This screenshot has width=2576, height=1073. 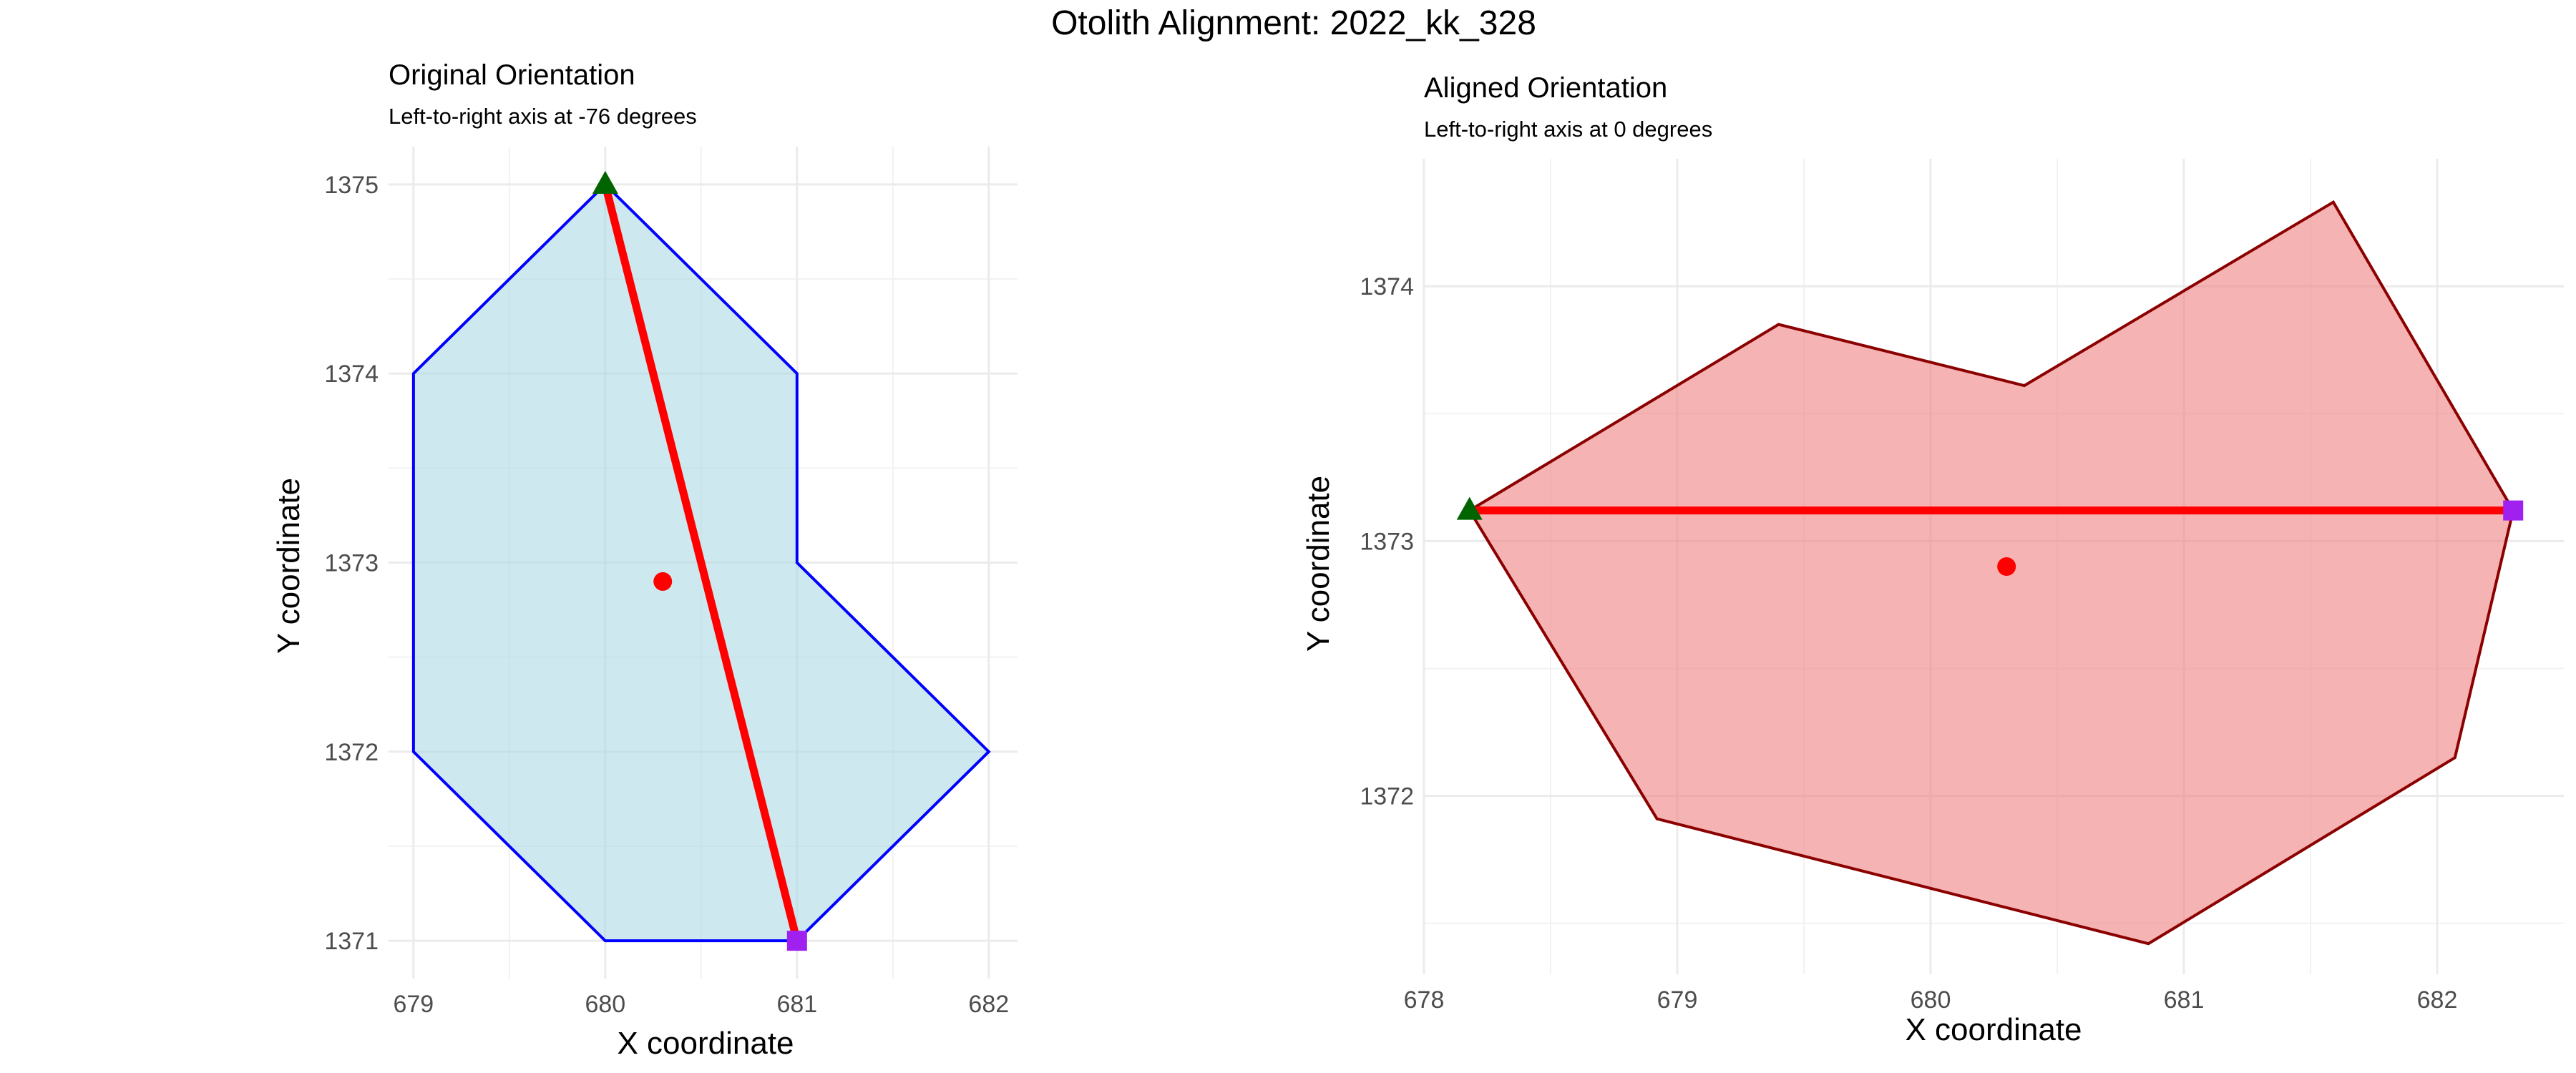 What do you see at coordinates (288, 566) in the screenshot?
I see `panel-original-ylabel: Y coordinate` at bounding box center [288, 566].